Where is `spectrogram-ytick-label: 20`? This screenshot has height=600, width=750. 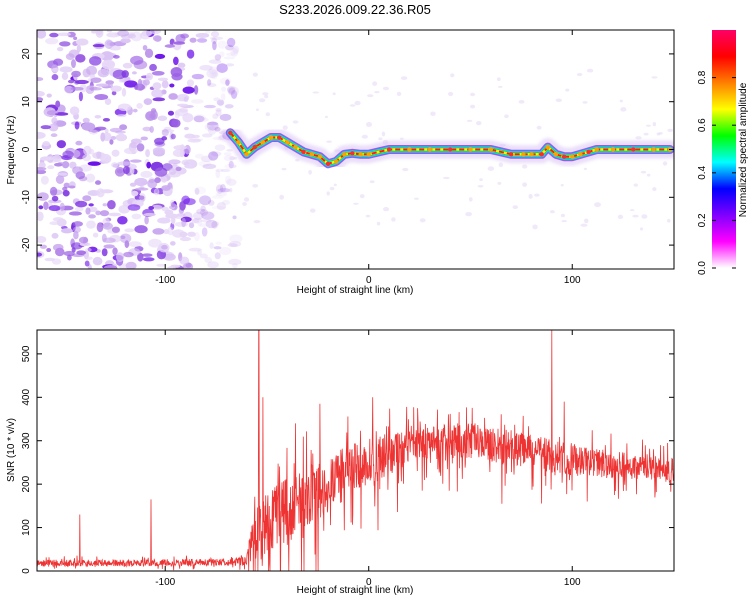
spectrogram-ytick-label: 20 is located at coordinates (26, 54).